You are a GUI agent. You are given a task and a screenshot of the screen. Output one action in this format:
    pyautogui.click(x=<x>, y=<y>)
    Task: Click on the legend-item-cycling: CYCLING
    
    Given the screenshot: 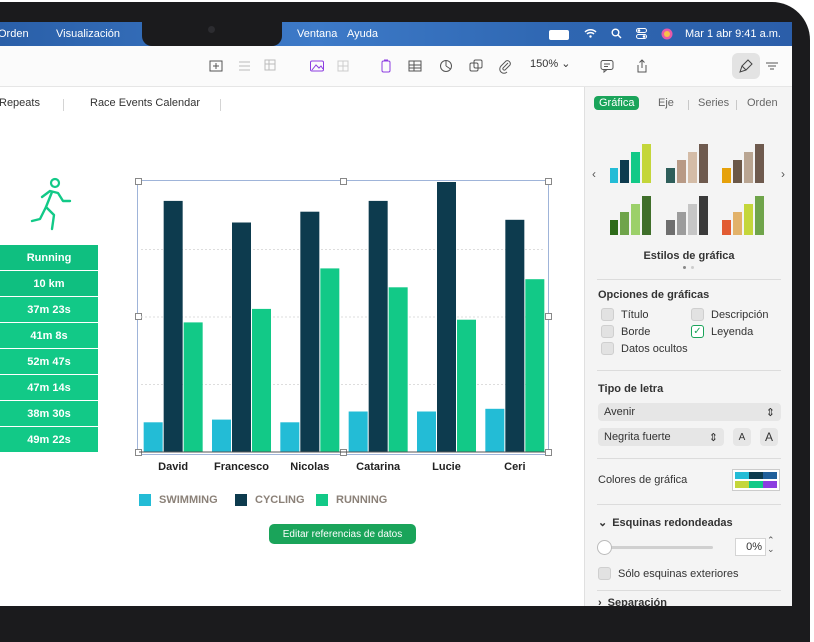 What is the action you would take?
    pyautogui.click(x=270, y=500)
    